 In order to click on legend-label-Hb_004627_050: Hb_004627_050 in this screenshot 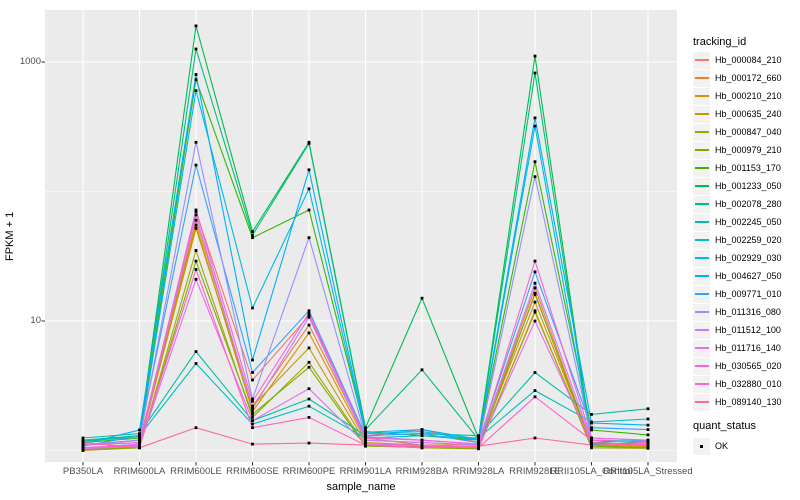, I will do `click(748, 275)`.